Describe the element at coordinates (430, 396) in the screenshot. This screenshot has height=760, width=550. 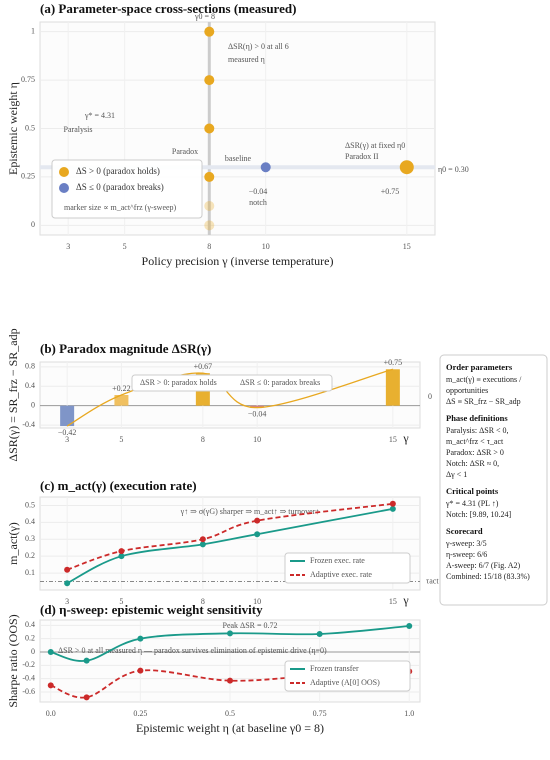
I see `annotation: 0` at that location.